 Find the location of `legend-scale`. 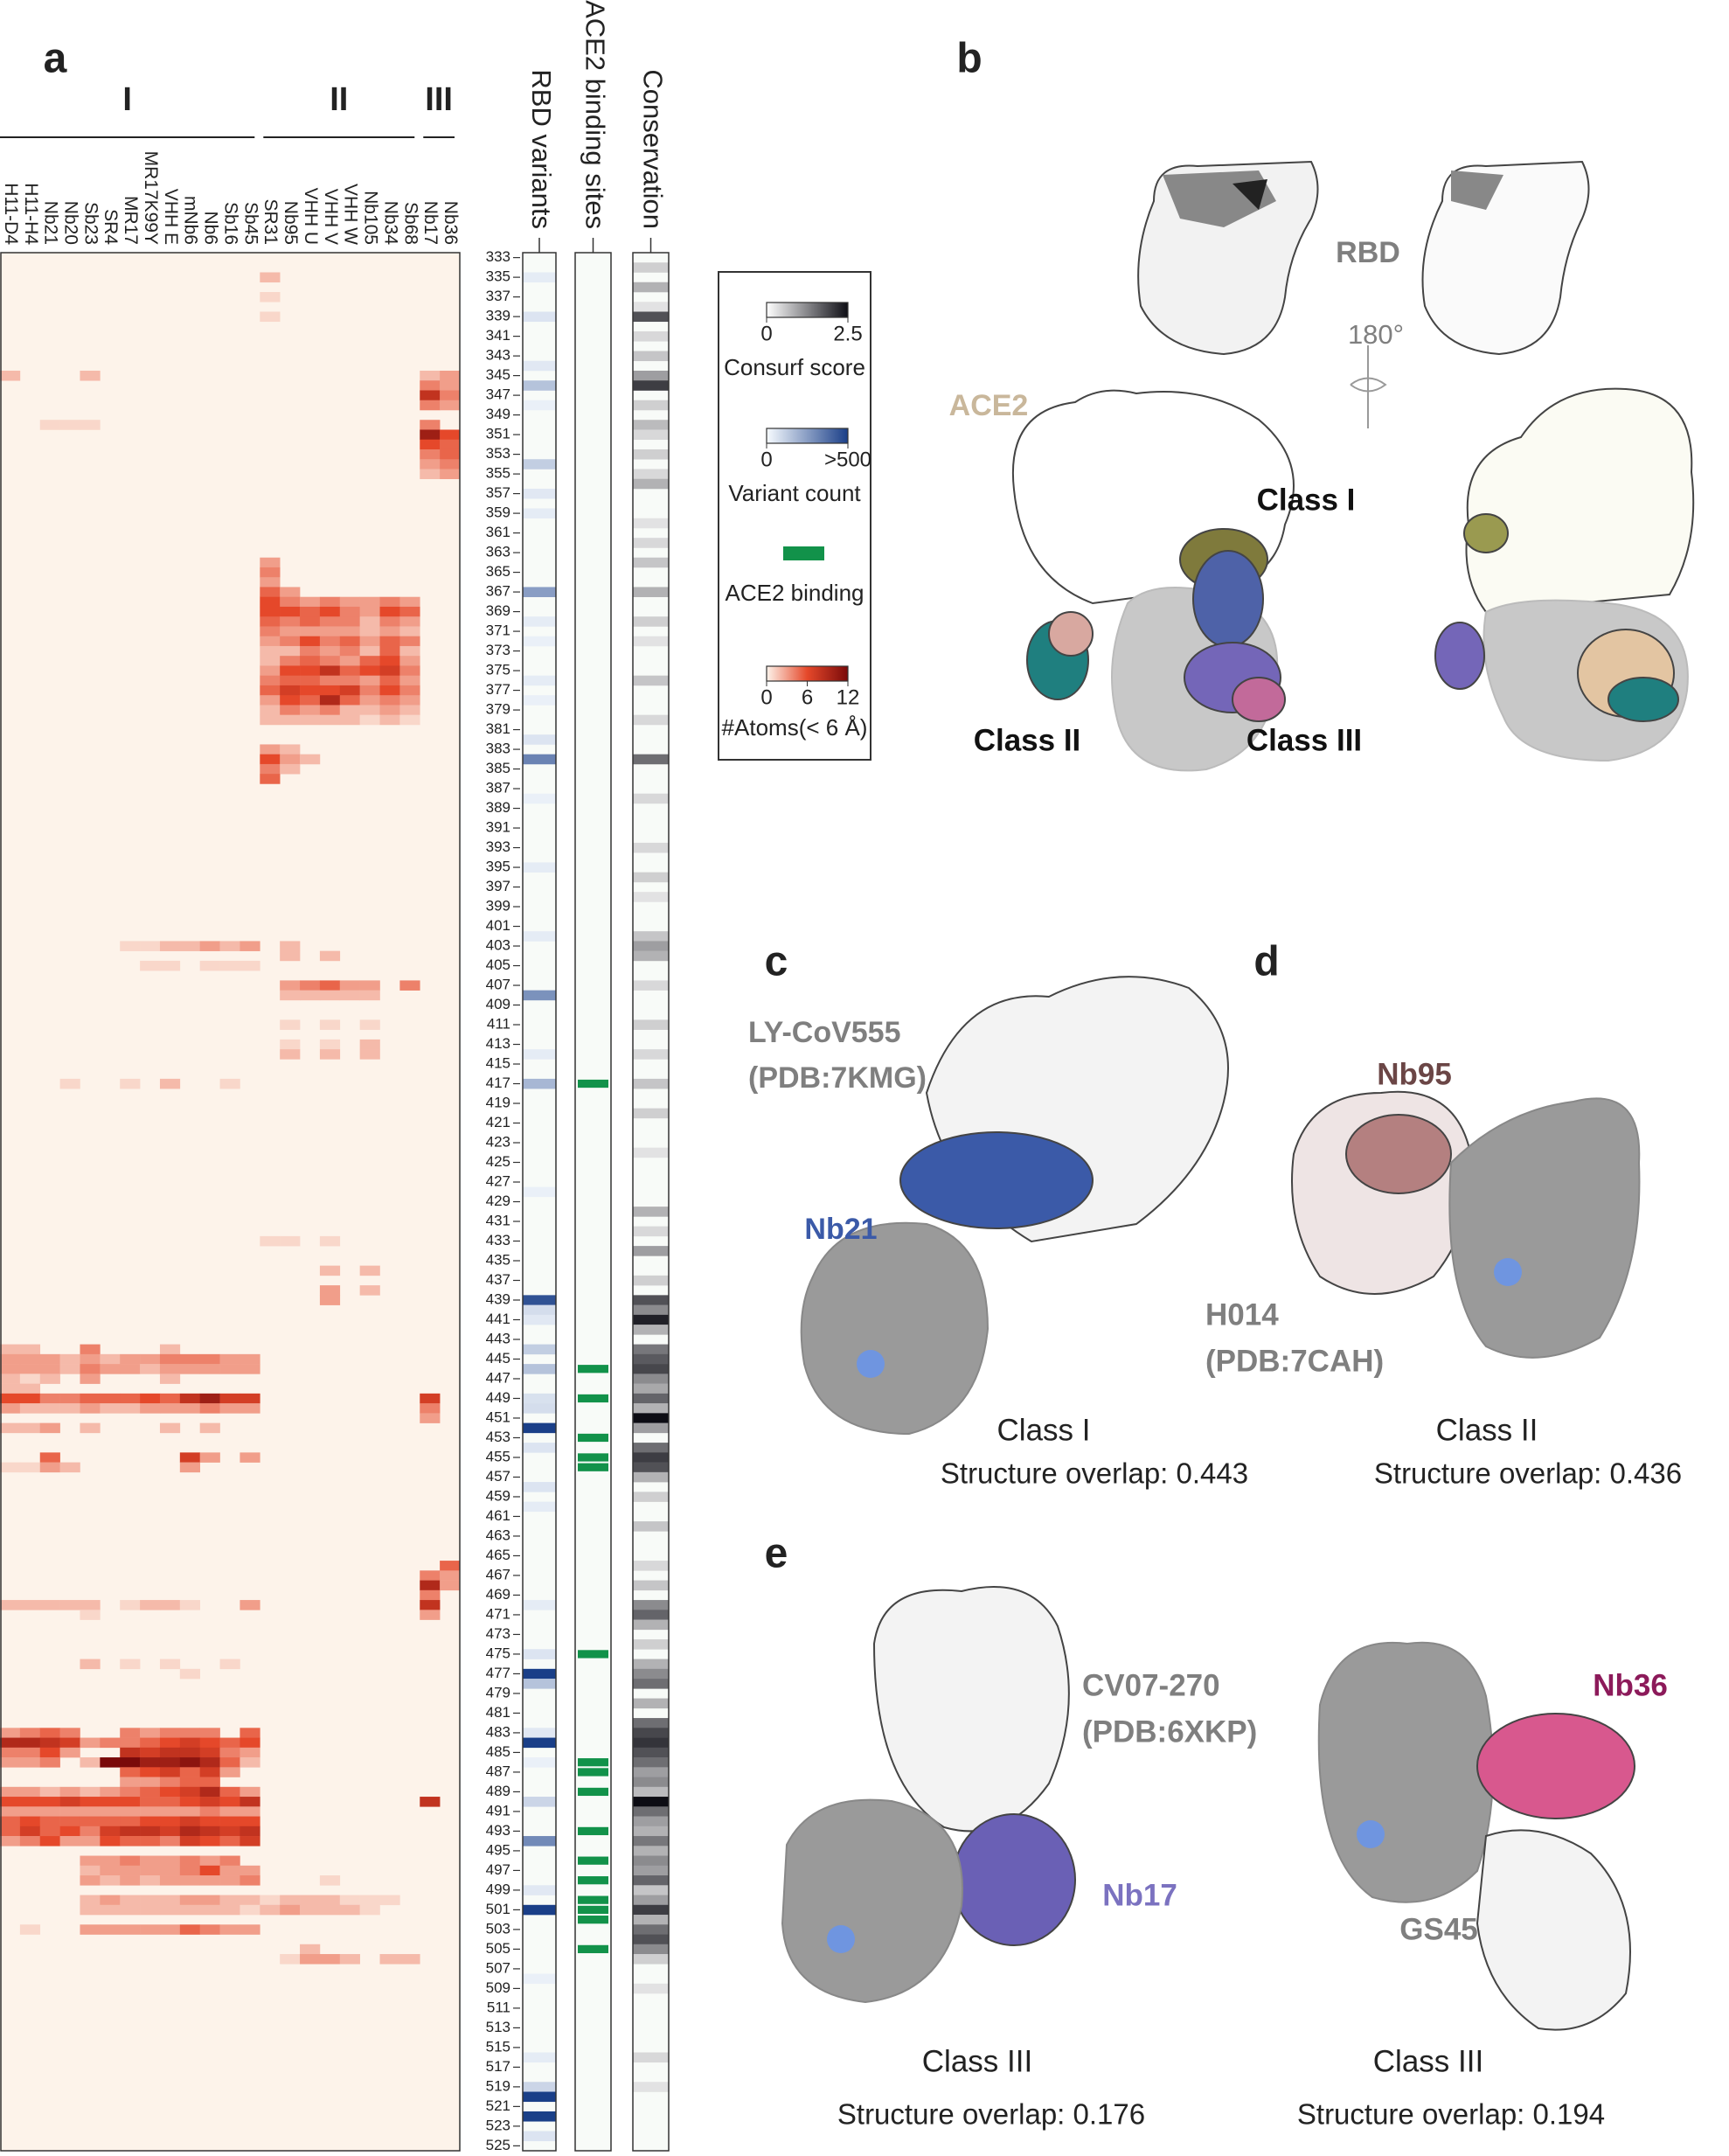

legend-scale is located at coordinates (807, 673).